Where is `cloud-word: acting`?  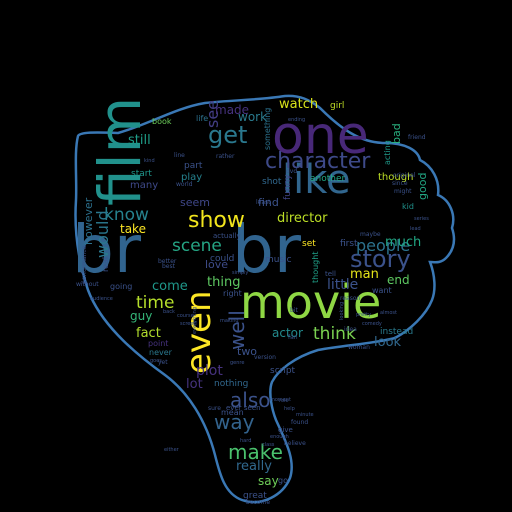 cloud-word: acting is located at coordinates (387, 152).